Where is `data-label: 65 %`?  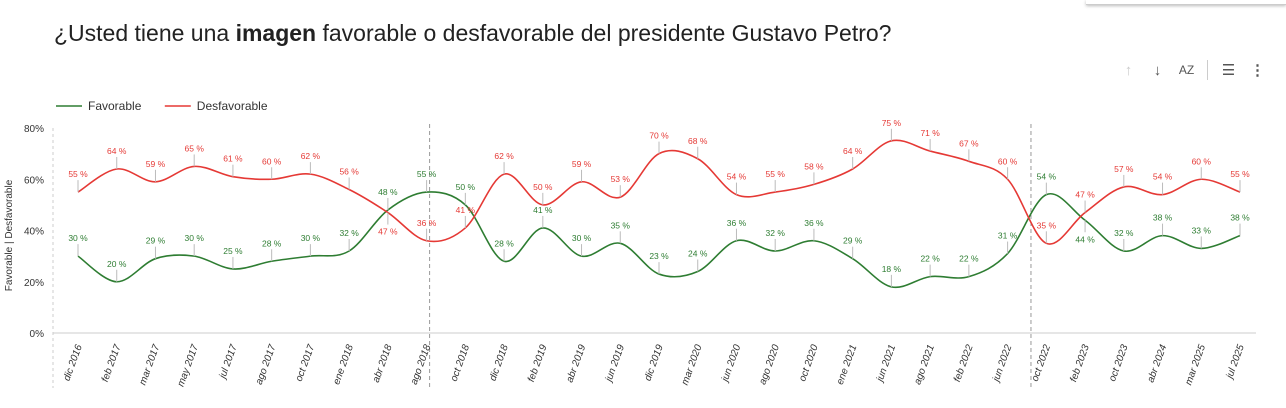 data-label: 65 % is located at coordinates (195, 148).